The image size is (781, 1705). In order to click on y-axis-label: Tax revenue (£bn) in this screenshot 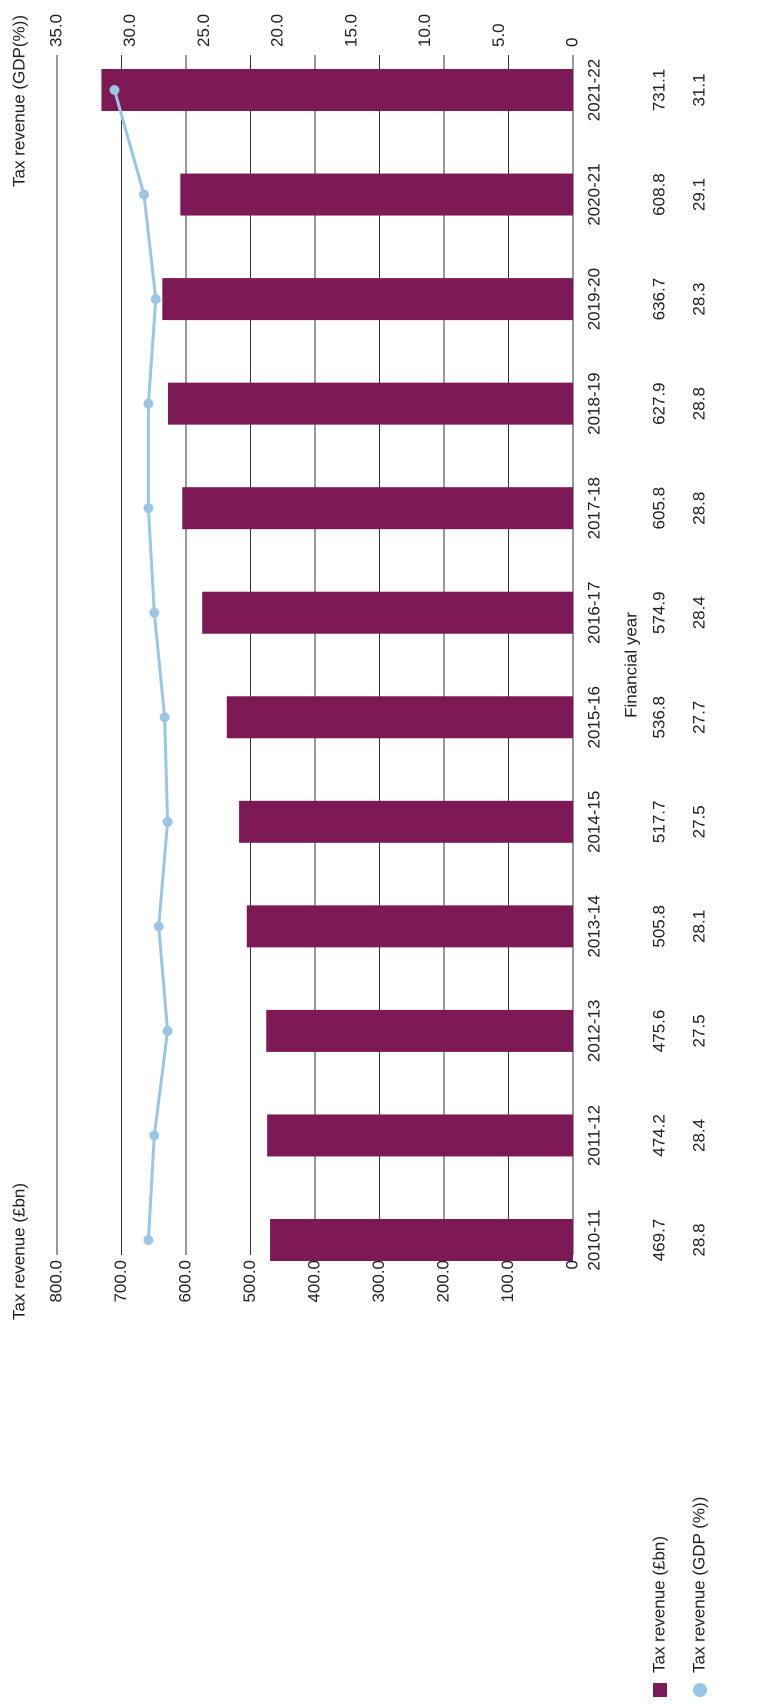, I will do `click(18, 1251)`.